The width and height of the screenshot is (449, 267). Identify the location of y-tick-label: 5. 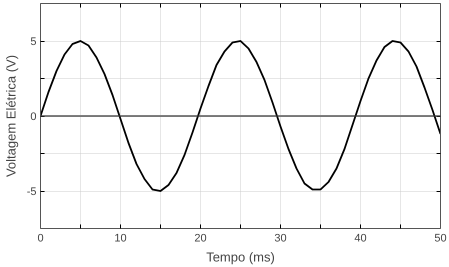
(33, 42).